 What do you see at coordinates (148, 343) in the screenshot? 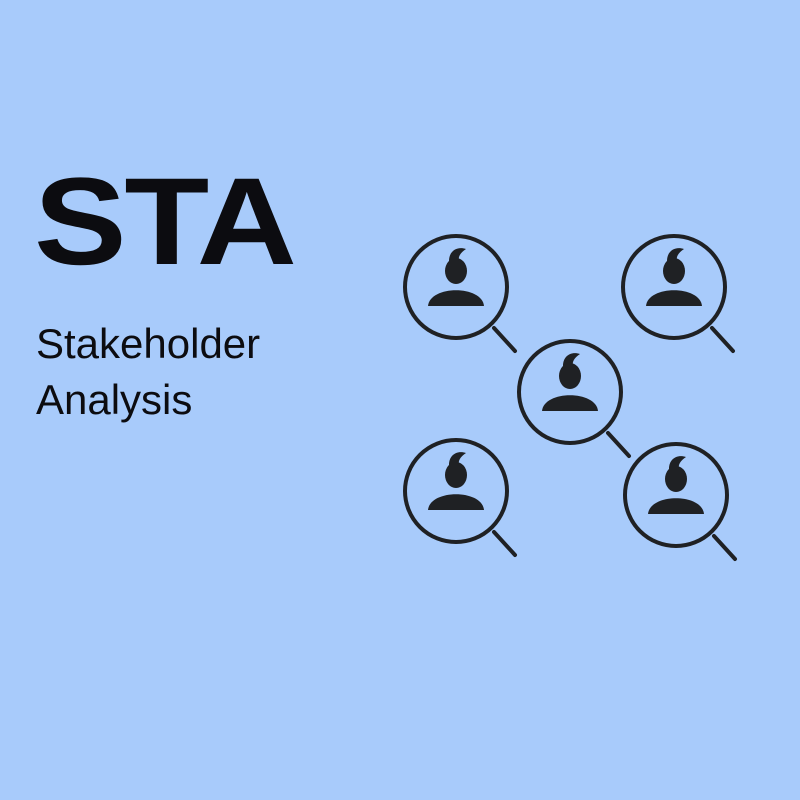
I see `subtitle-line-1: Stakeholder` at bounding box center [148, 343].